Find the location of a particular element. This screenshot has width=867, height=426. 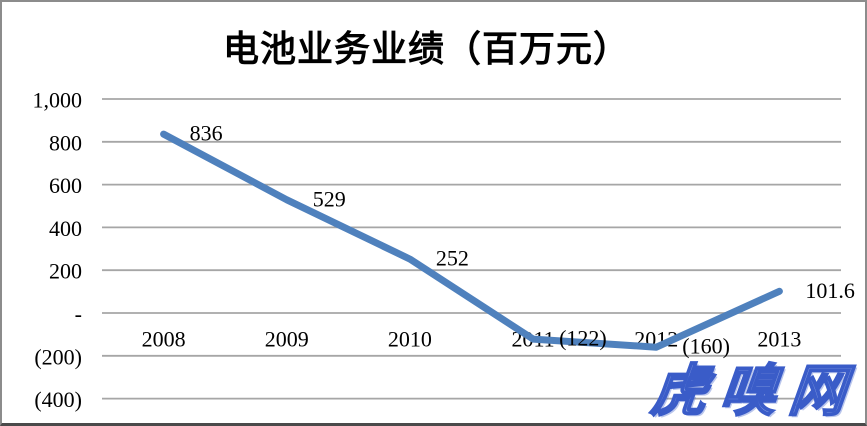

y-axis-tick-label: (400) is located at coordinates (58, 399).